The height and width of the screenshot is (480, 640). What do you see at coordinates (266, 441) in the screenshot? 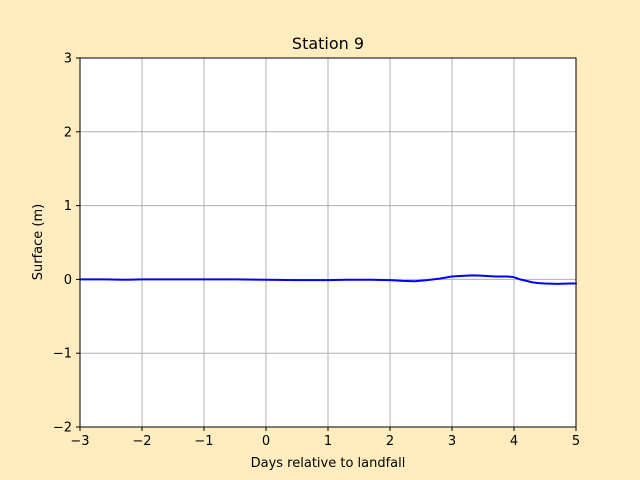
I see `x-tick-label: 0` at bounding box center [266, 441].